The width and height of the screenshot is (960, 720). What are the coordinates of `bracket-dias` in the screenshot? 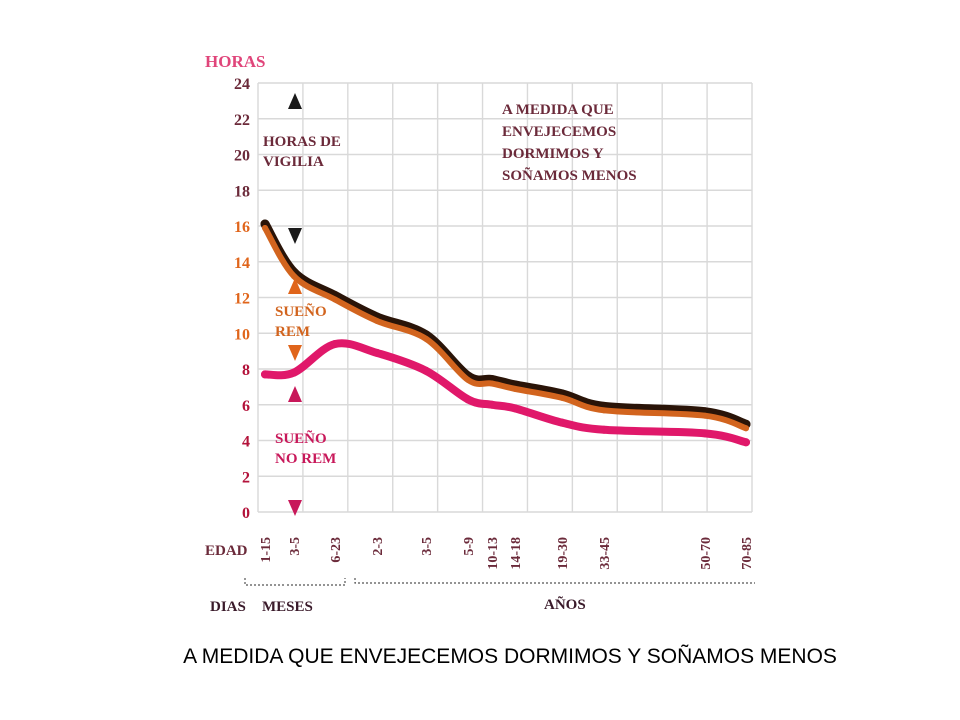 It's located at (264, 582).